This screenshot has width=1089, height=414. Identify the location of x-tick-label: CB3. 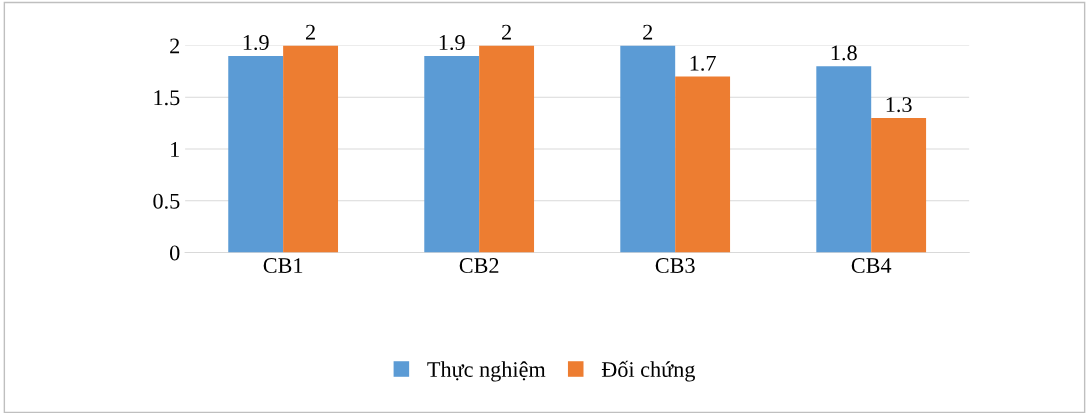
(675, 266).